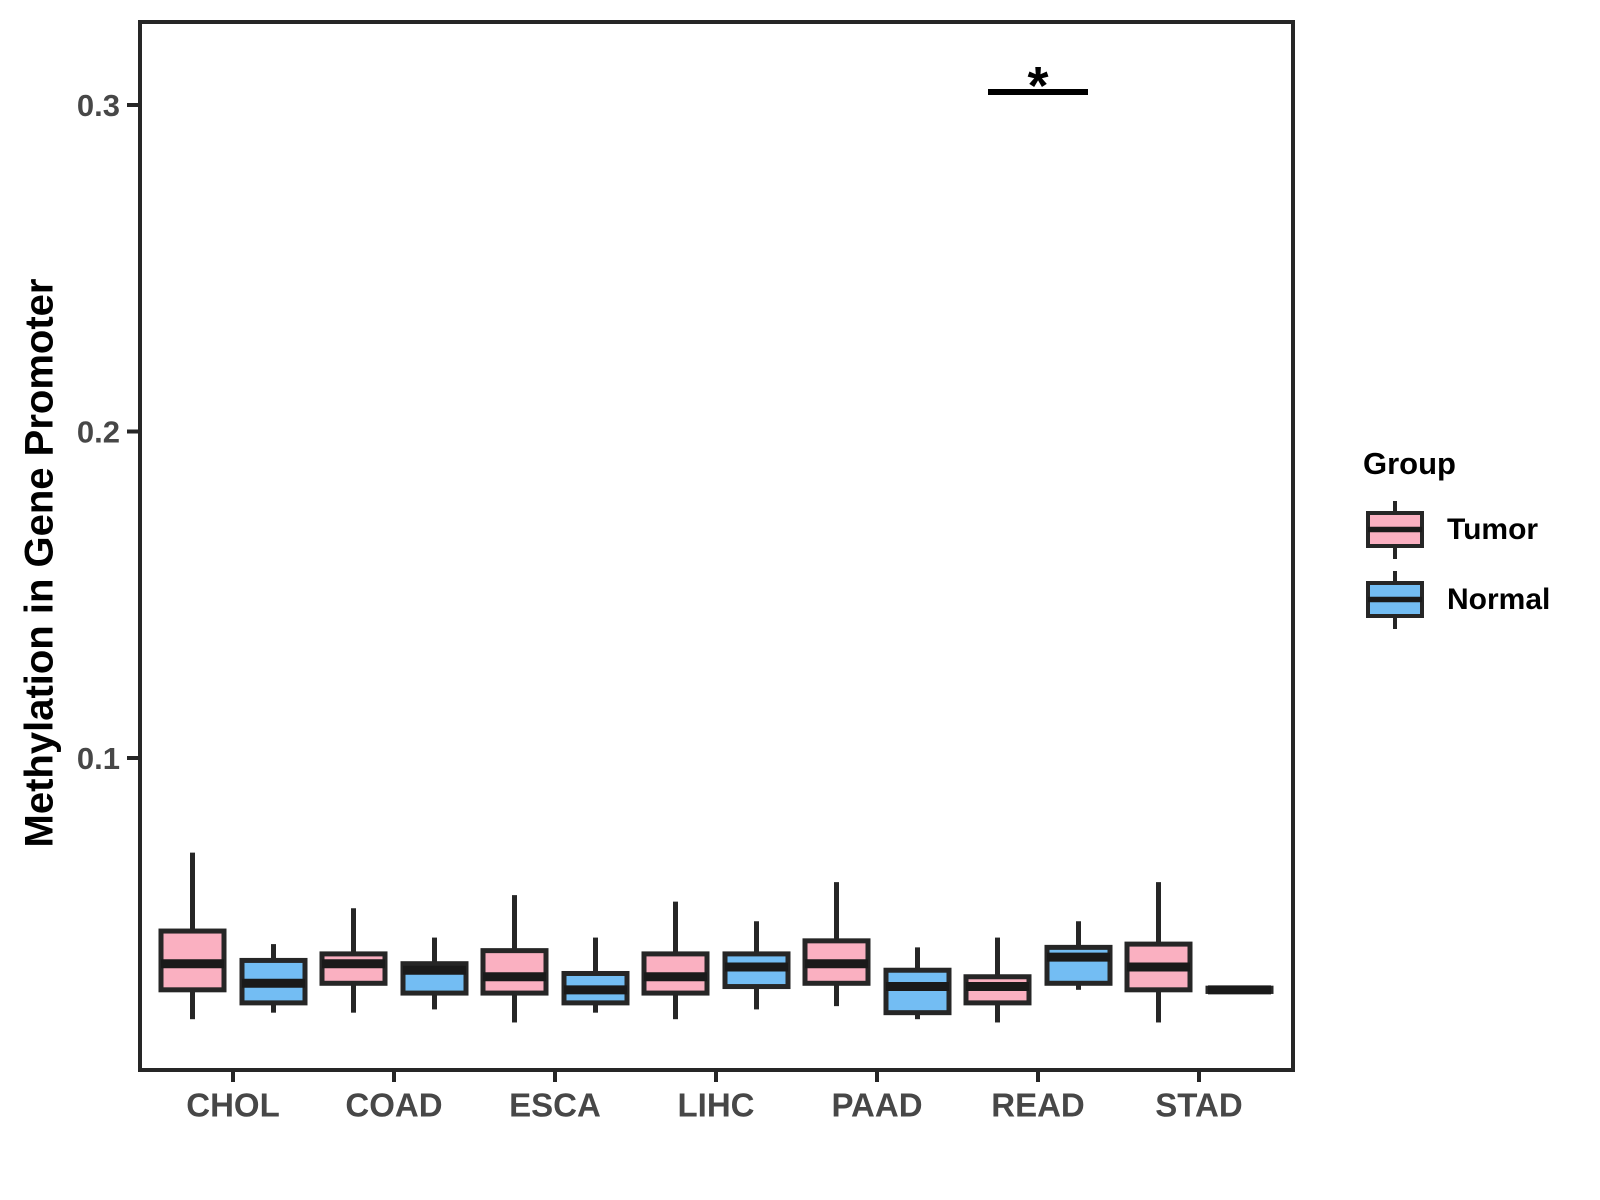 The height and width of the screenshot is (1200, 1600). Describe the element at coordinates (434, 973) in the screenshot. I see `box-COAD-Normal` at that location.